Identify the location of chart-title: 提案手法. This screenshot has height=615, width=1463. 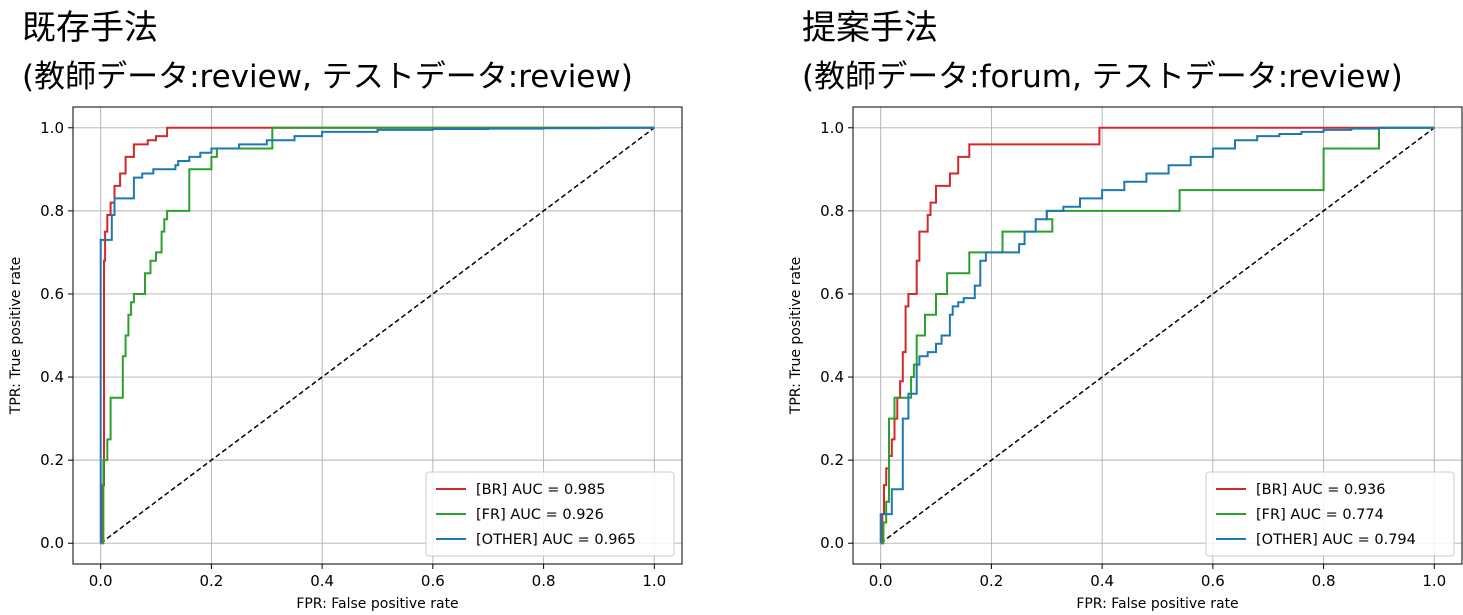
(870, 28).